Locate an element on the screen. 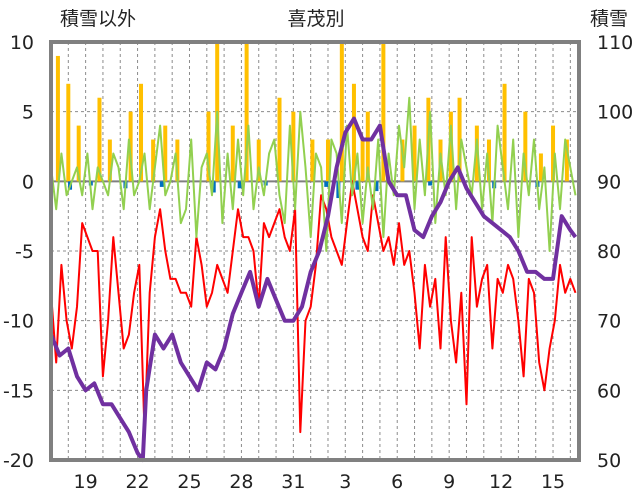  left-tick-label: 10 is located at coordinates (22, 43).